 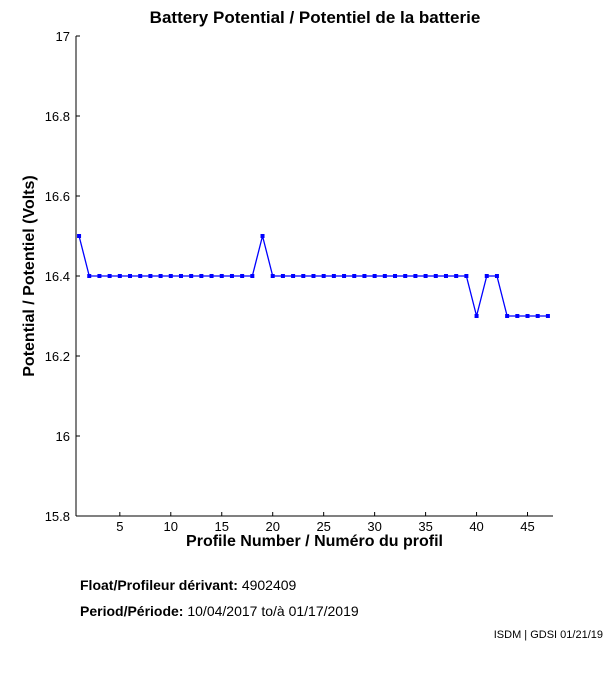 I want to click on float-value: 4902409, so click(x=269, y=585).